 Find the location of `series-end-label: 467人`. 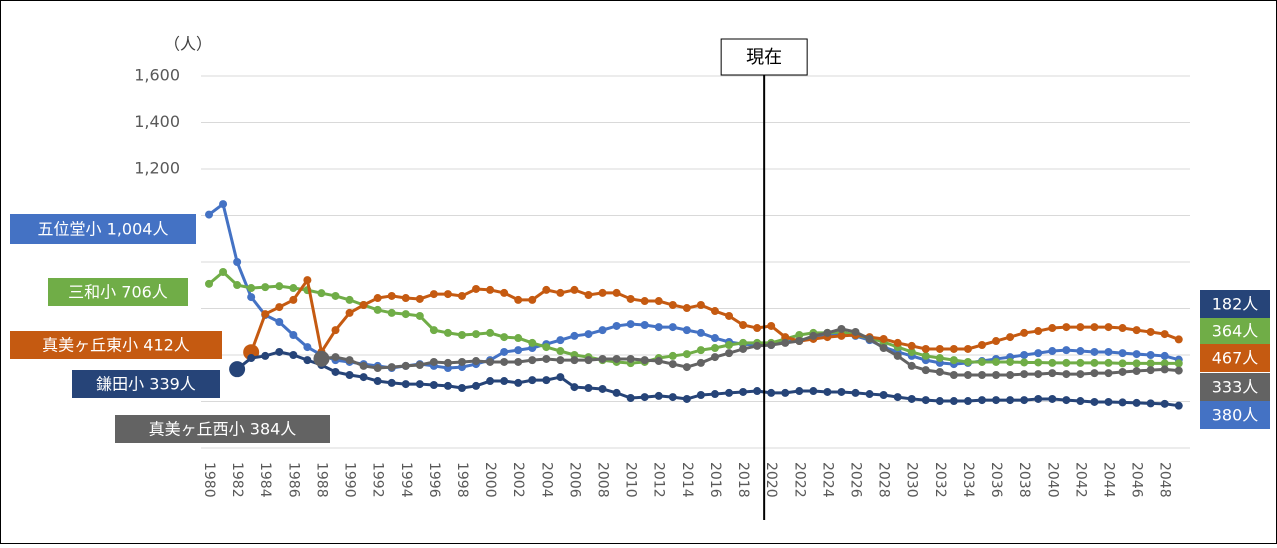

series-end-label: 467人 is located at coordinates (1235, 358).